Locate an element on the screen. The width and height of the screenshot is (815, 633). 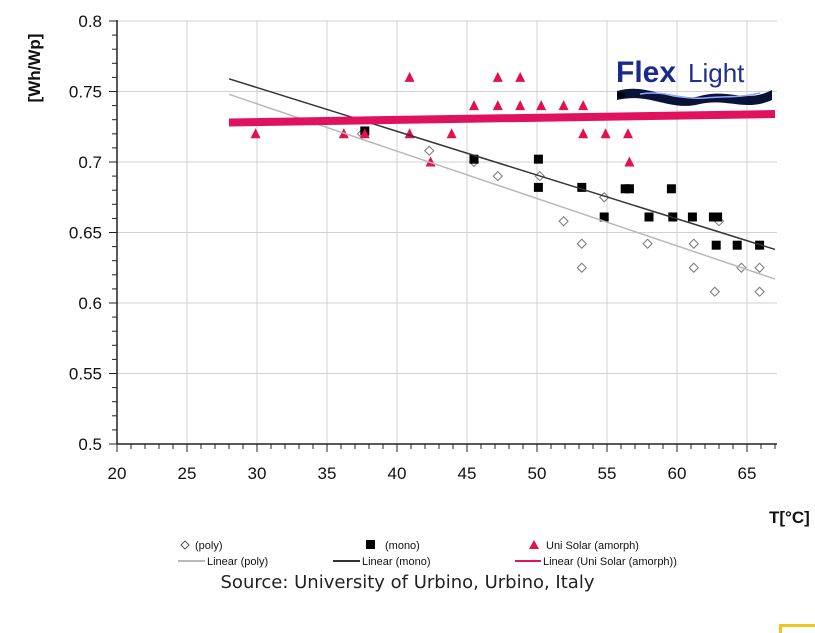
y-tick-label: 0.6 is located at coordinates (90, 303).